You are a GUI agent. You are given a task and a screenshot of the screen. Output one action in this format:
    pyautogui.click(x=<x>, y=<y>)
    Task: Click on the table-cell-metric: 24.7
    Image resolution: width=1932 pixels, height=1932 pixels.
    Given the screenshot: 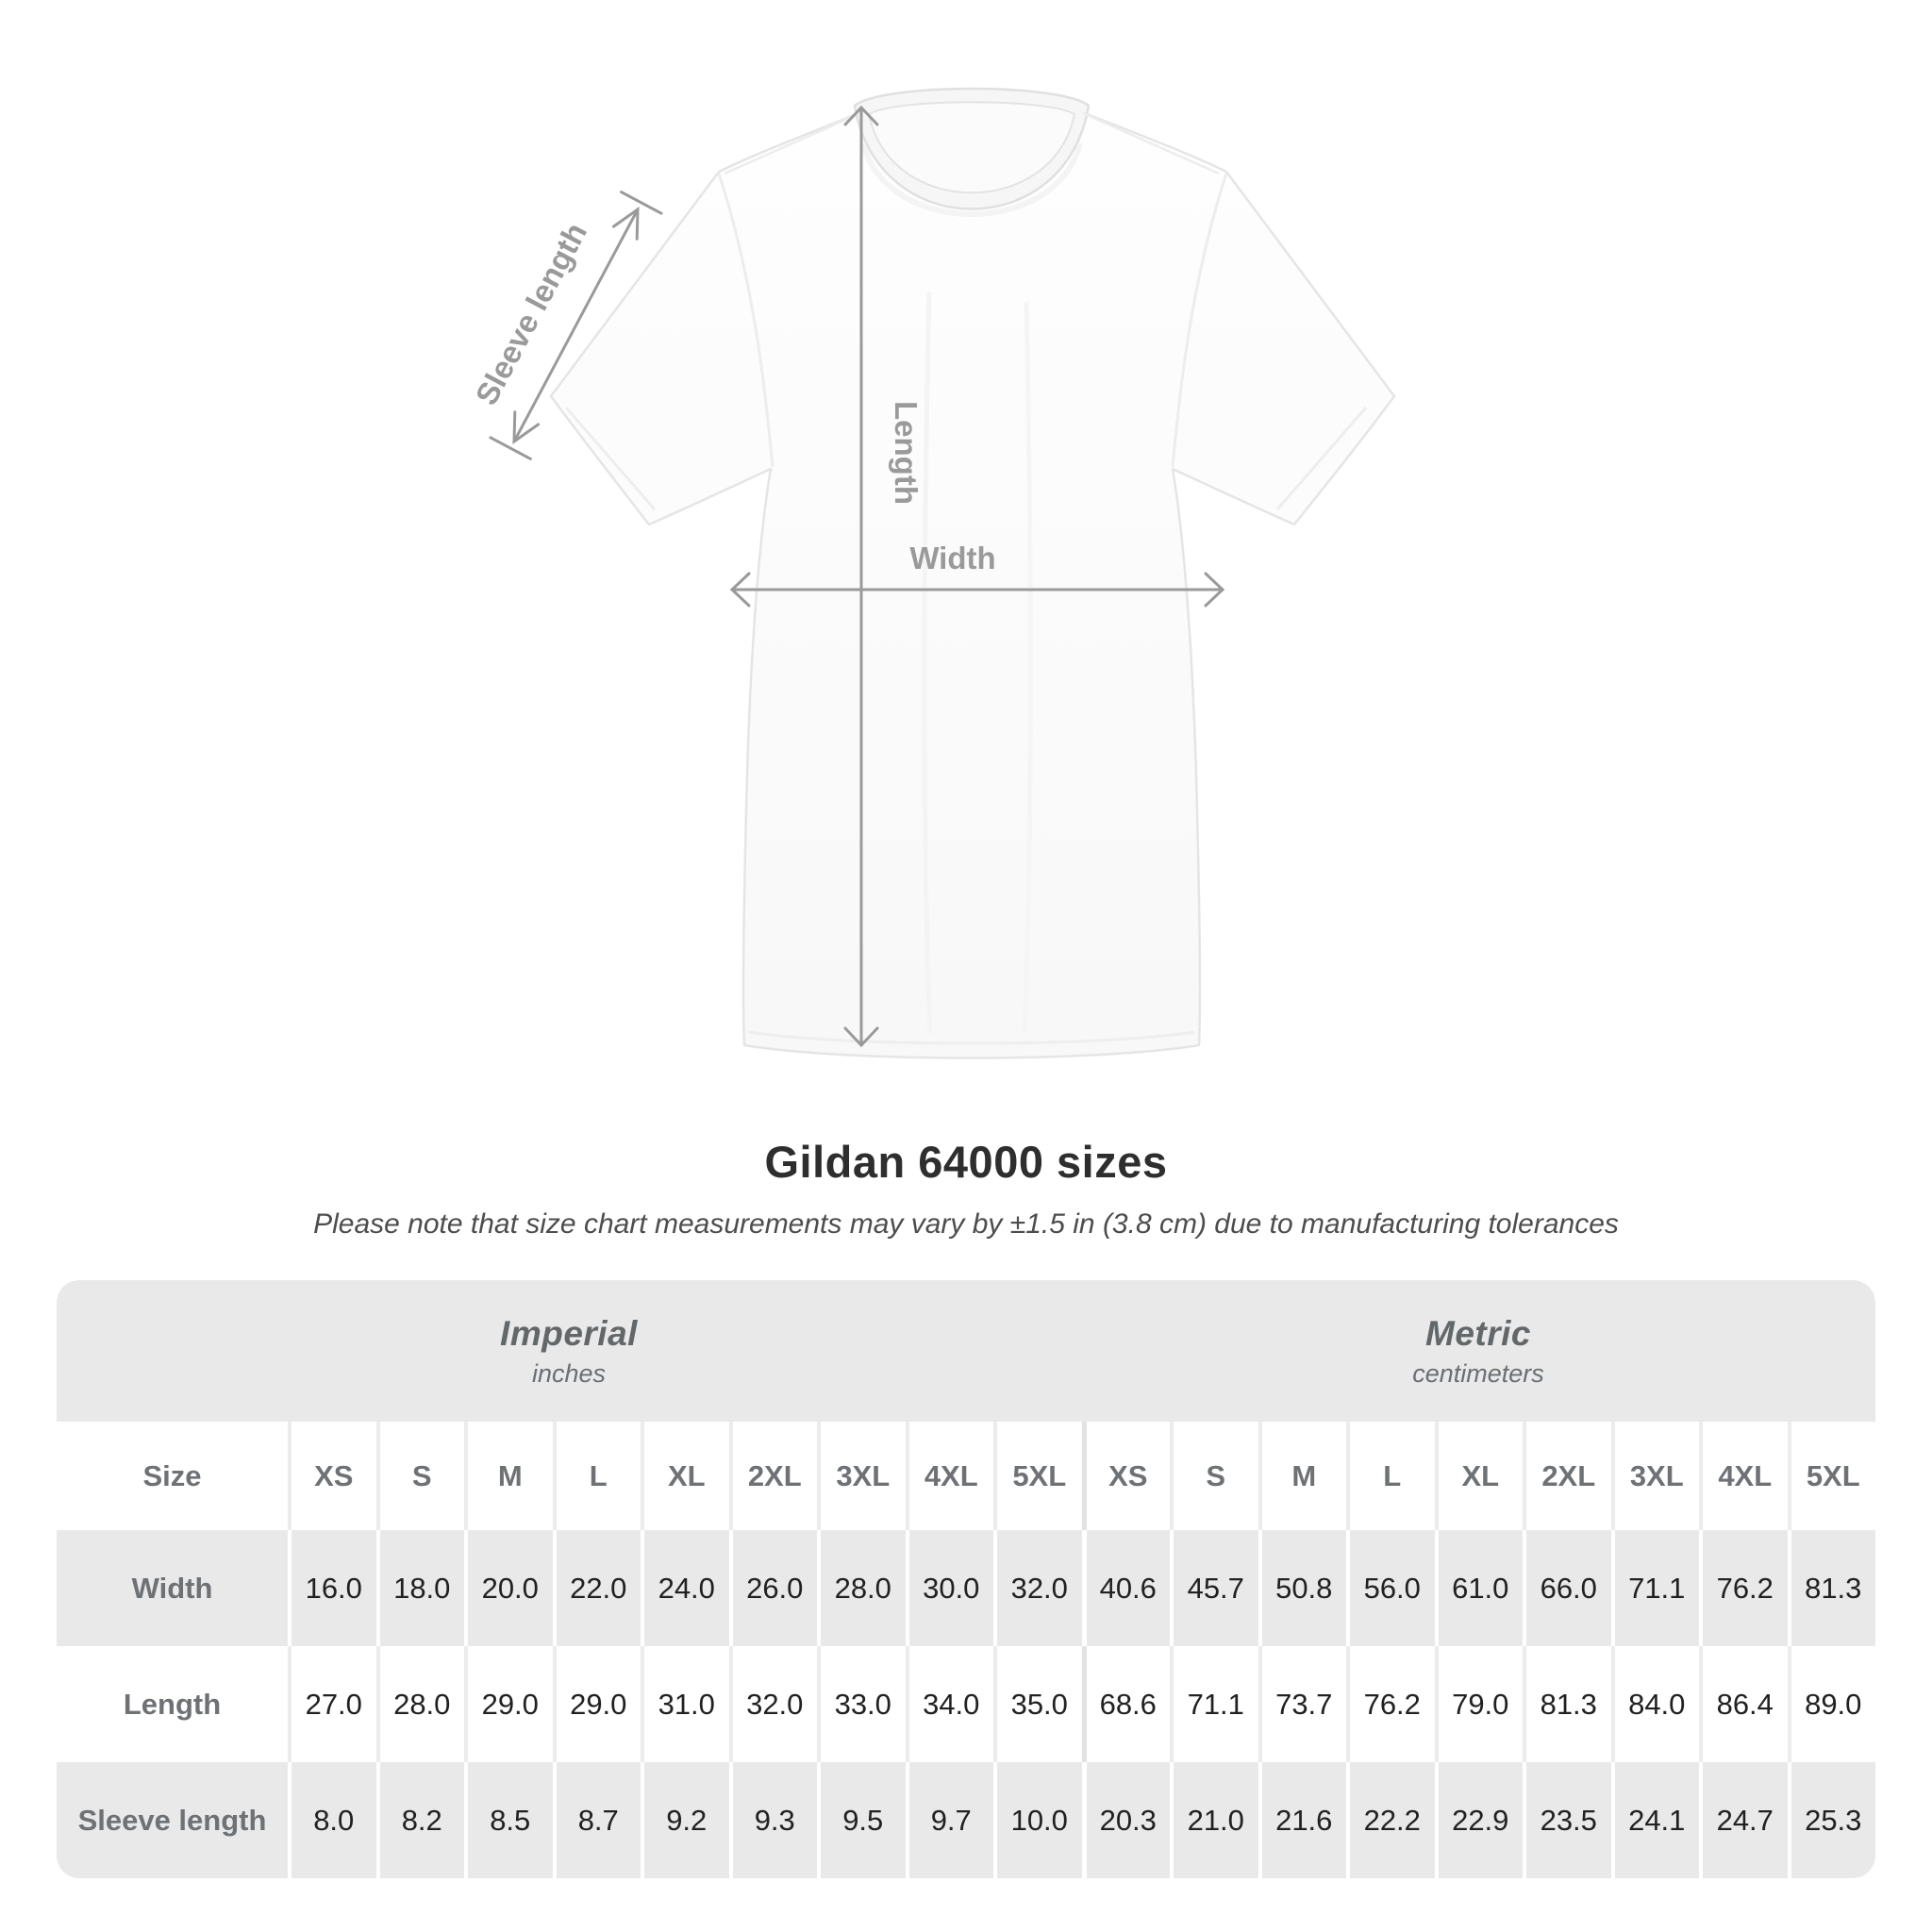 What is the action you would take?
    pyautogui.click(x=1743, y=1820)
    